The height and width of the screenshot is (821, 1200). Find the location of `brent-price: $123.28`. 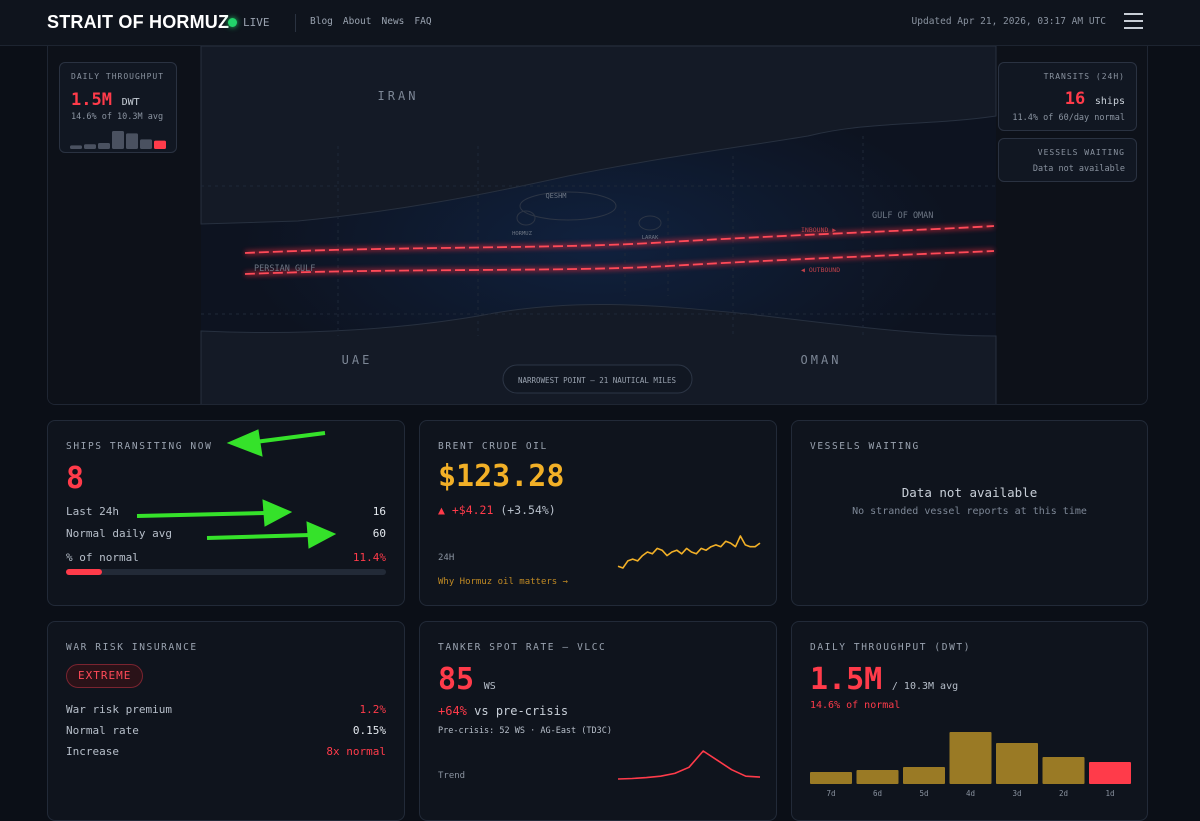

brent-price: $123.28 is located at coordinates (501, 476).